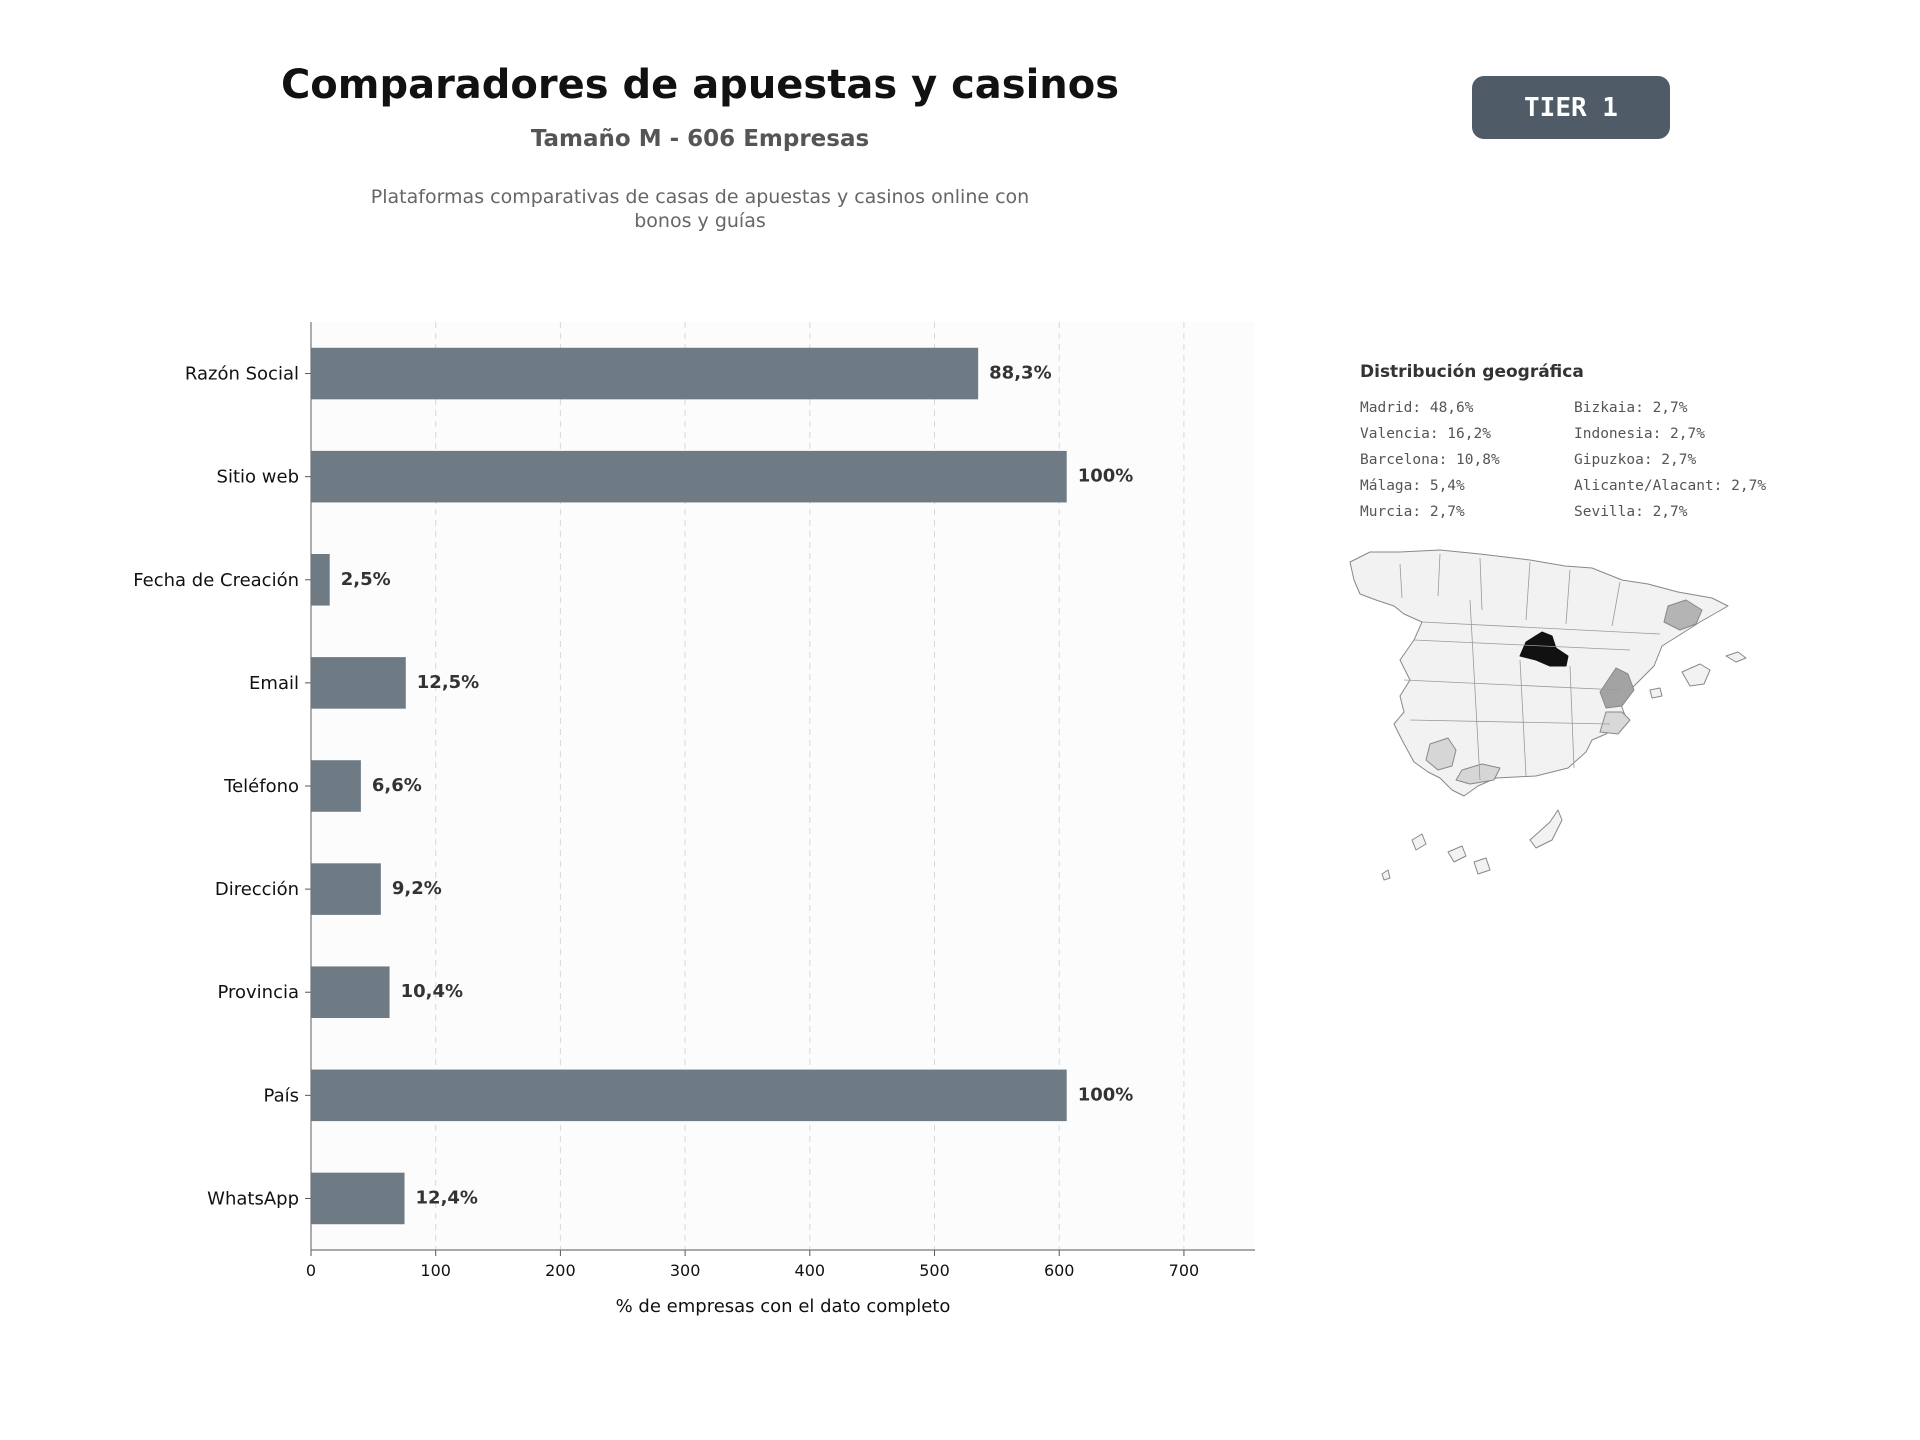 Image resolution: width=1920 pixels, height=1440 pixels. I want to click on geo-item: Gipuzkoa: 2,7%, so click(1635, 460).